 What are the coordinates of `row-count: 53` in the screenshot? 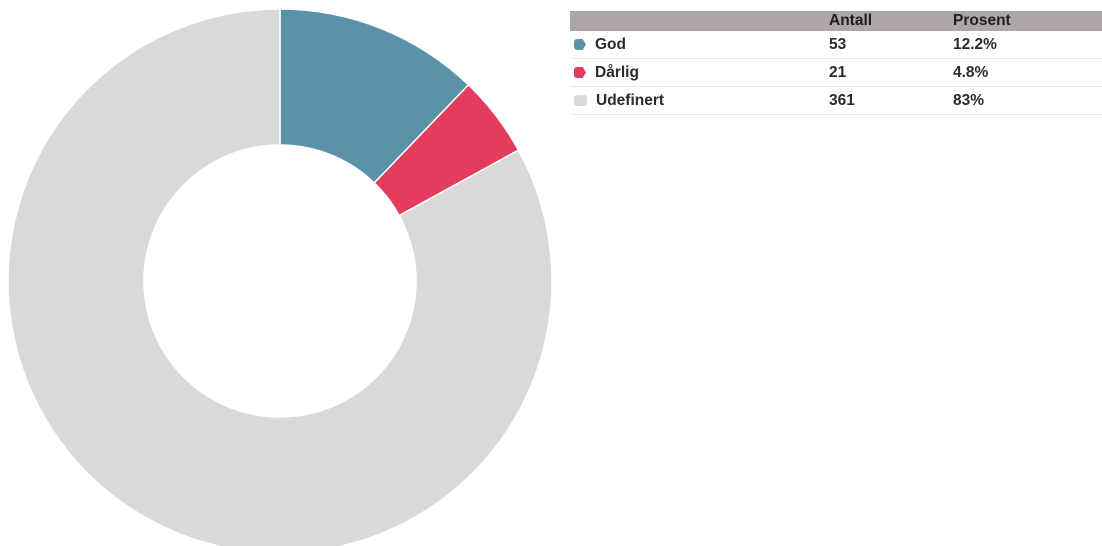 It's located at (891, 45).